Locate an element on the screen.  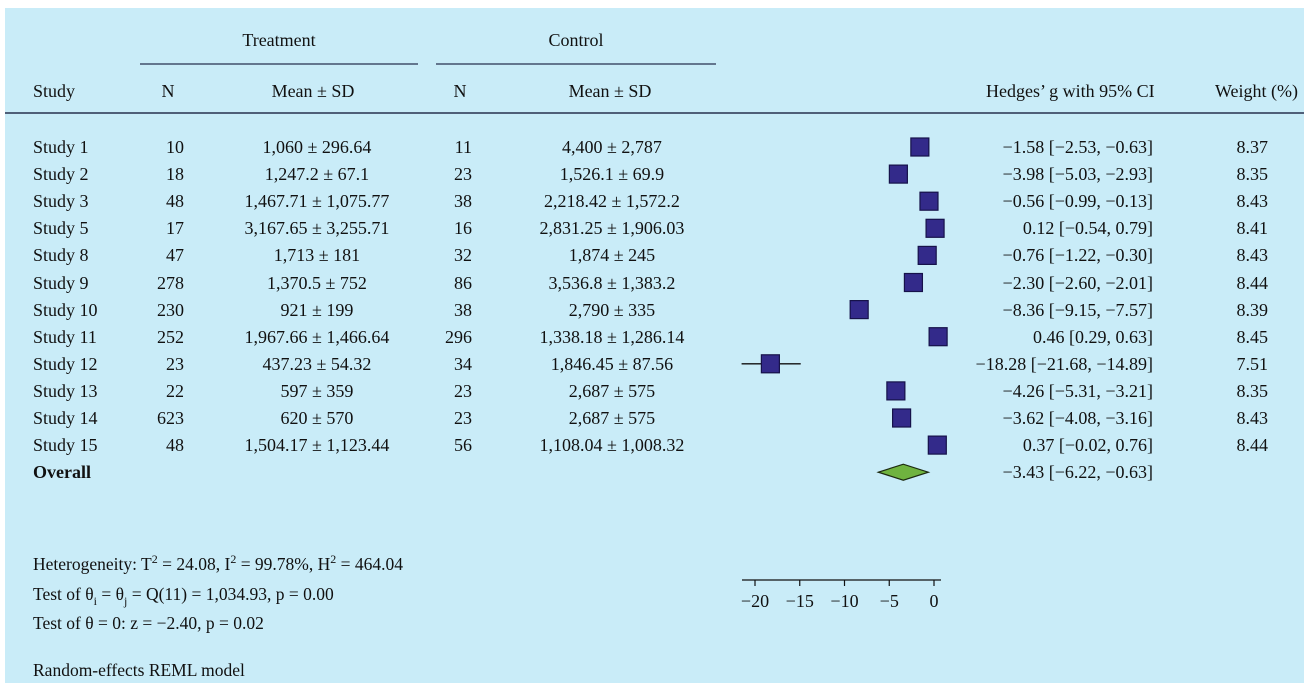
control-n: 56 is located at coordinates (463, 445).